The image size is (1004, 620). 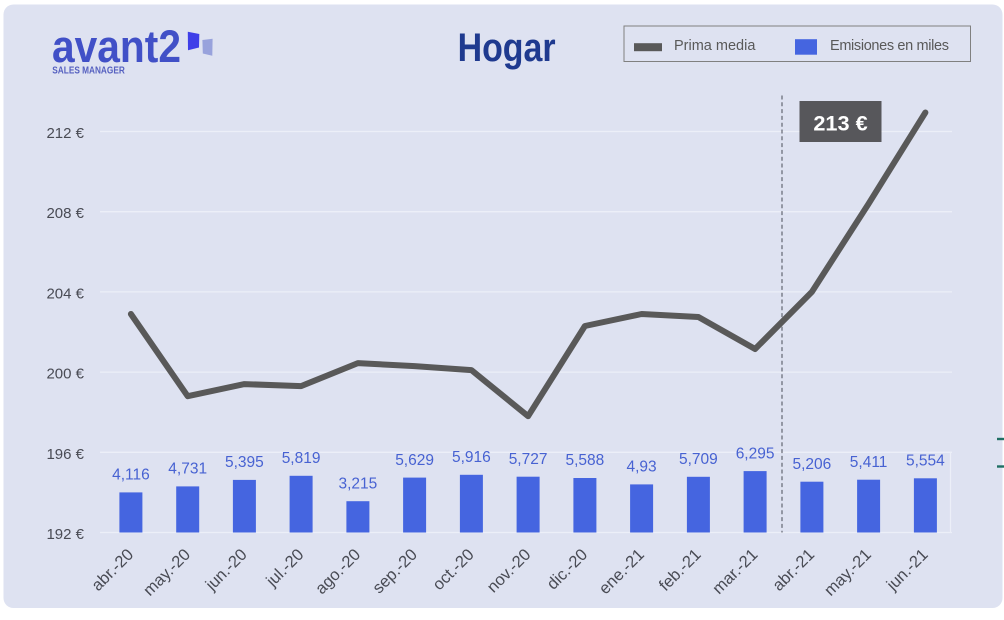 What do you see at coordinates (869, 462) in the screenshot?
I see `svg-text: 5,411` at bounding box center [869, 462].